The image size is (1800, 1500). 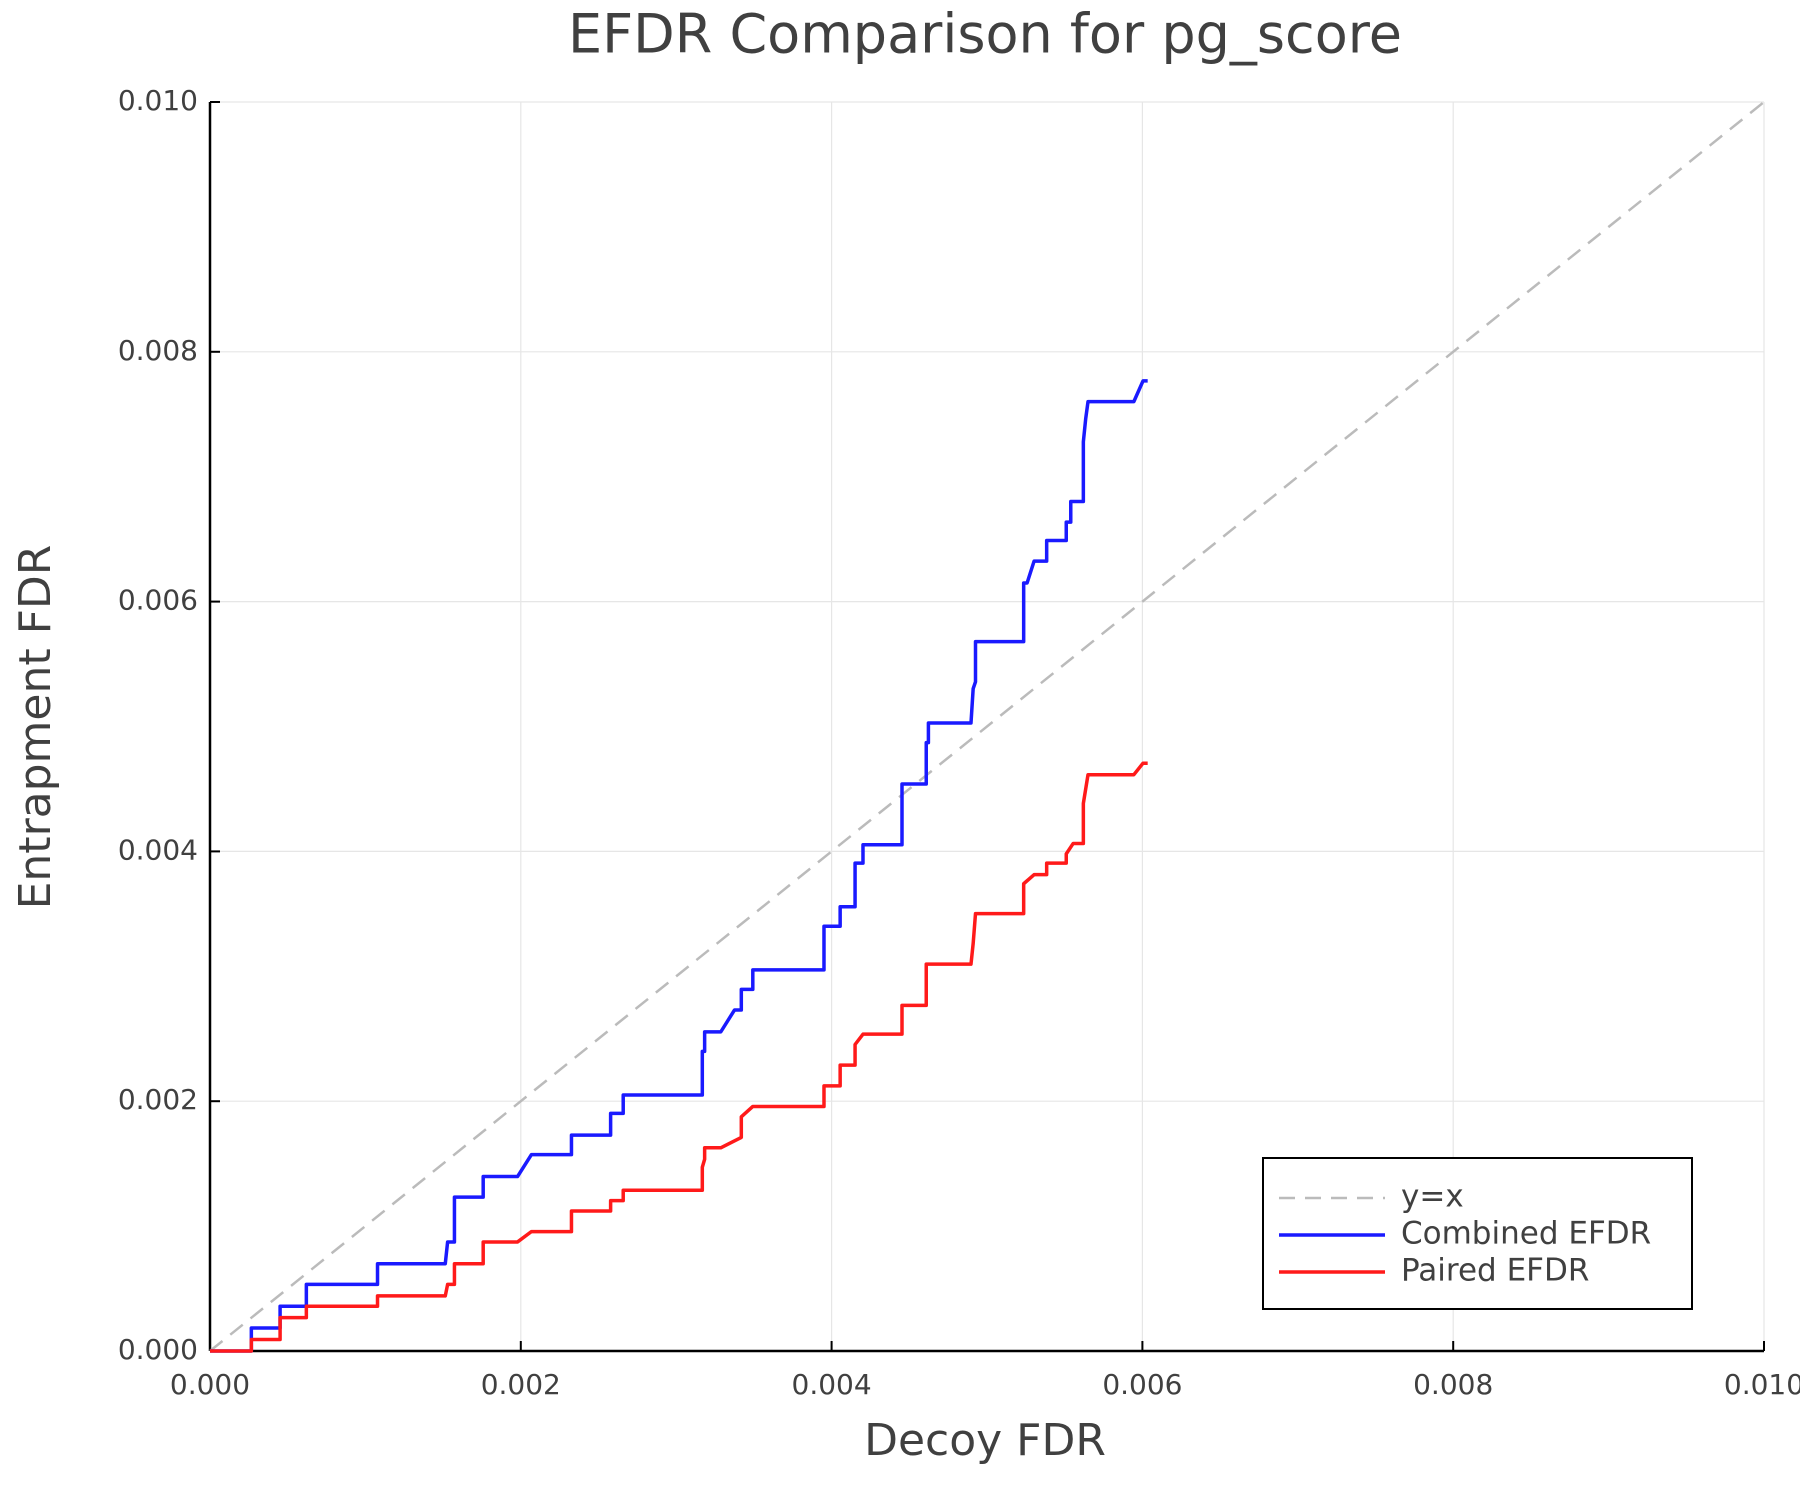 I want to click on x-tick-label: 0.010, so click(x=1762, y=1384).